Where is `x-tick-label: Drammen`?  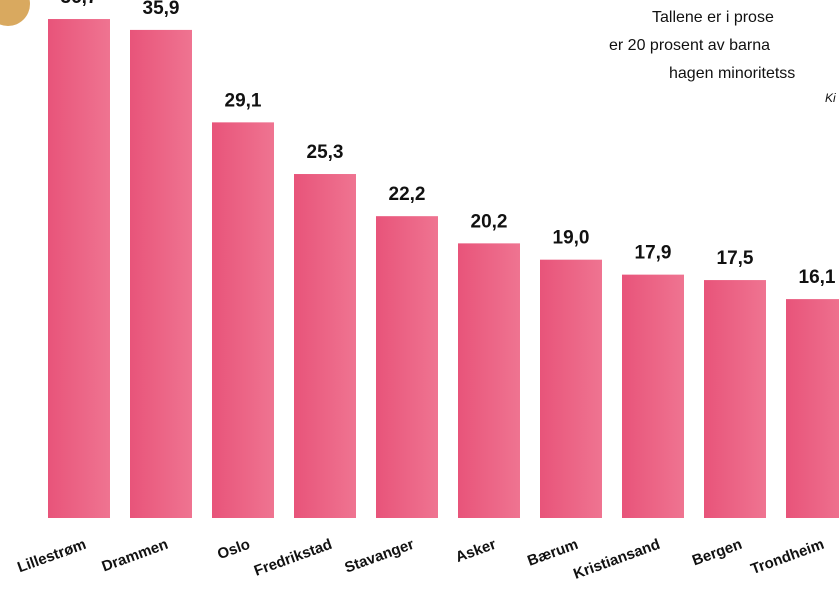 x-tick-label: Drammen is located at coordinates (135, 556).